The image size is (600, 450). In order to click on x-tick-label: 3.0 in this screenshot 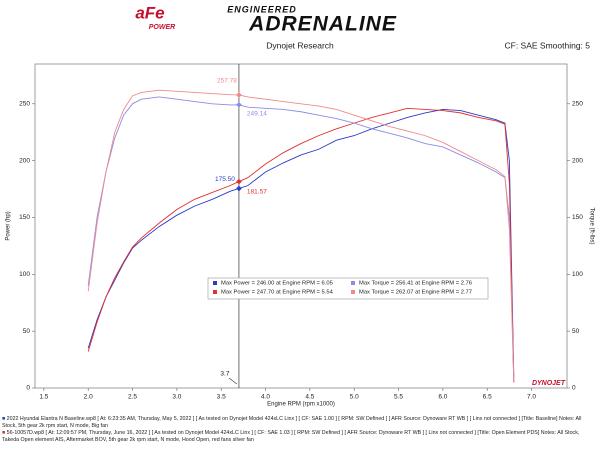, I will do `click(176, 397)`.